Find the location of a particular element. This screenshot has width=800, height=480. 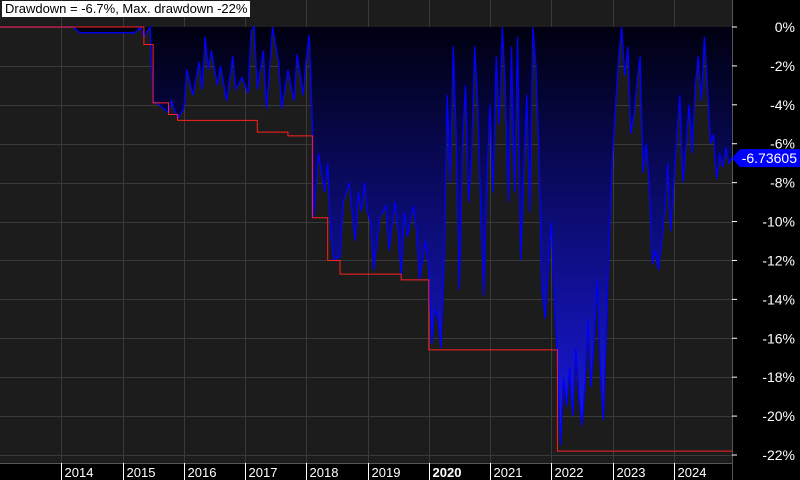

x-axis-strip is located at coordinates (366, 471).